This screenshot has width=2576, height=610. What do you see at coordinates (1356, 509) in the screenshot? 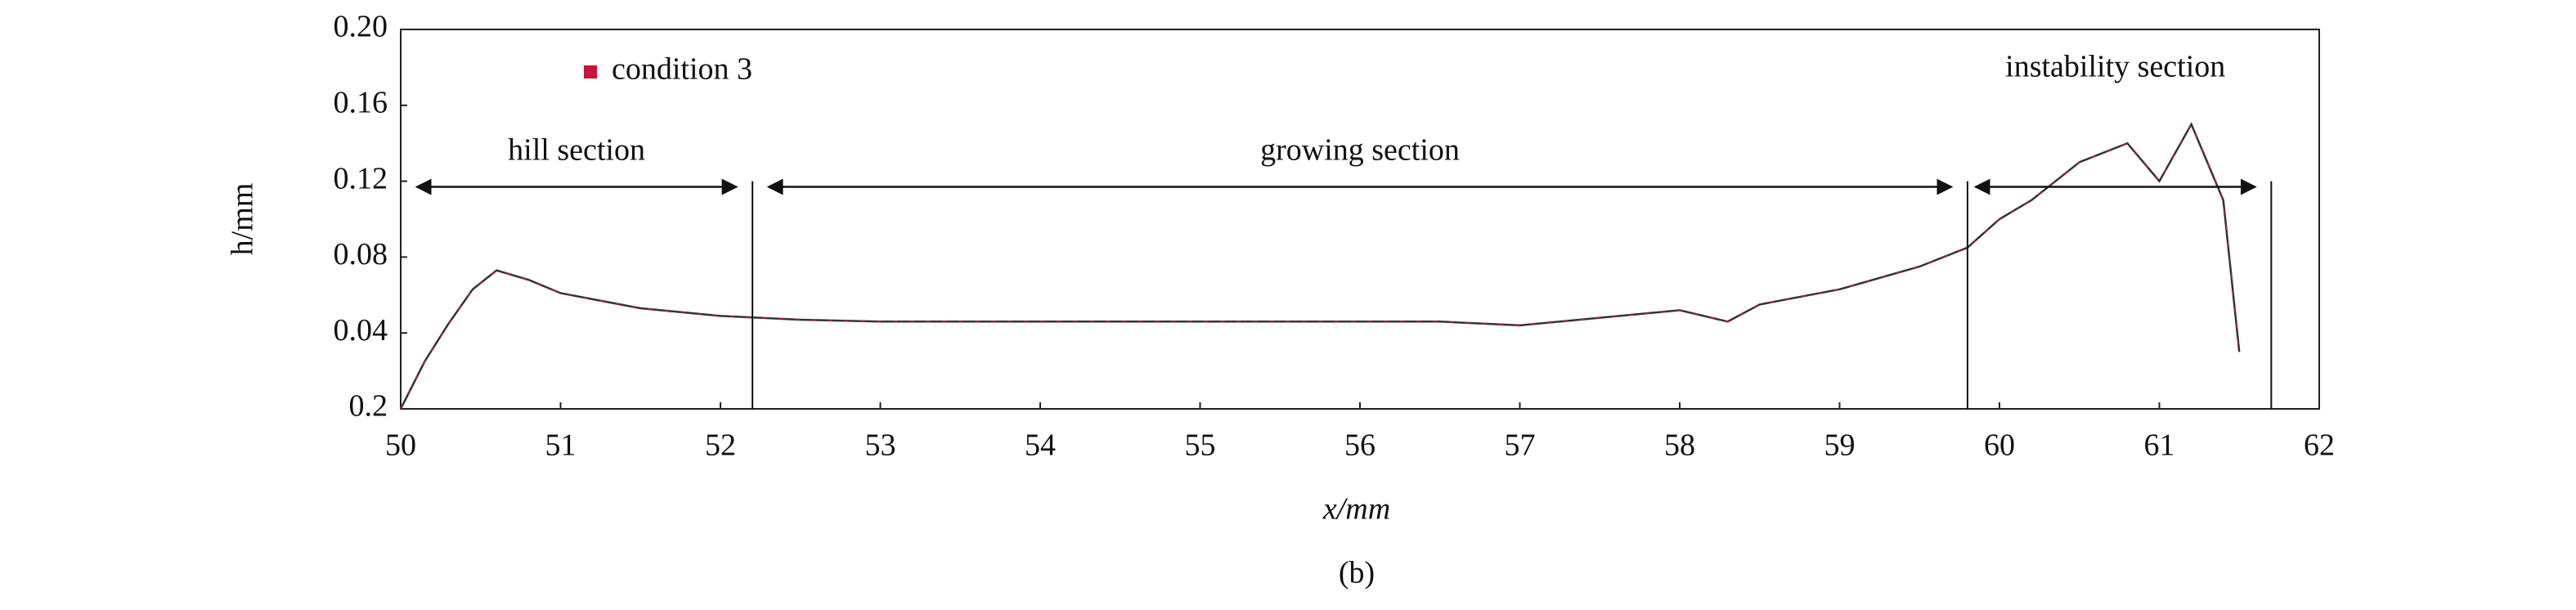
I see `x-axis-label: x/mm` at bounding box center [1356, 509].